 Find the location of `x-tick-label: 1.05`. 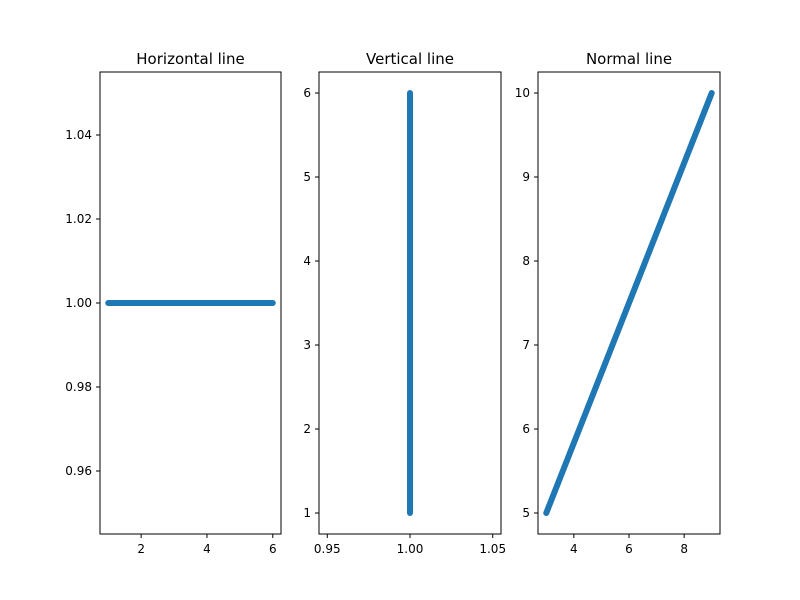

x-tick-label: 1.05 is located at coordinates (492, 549).